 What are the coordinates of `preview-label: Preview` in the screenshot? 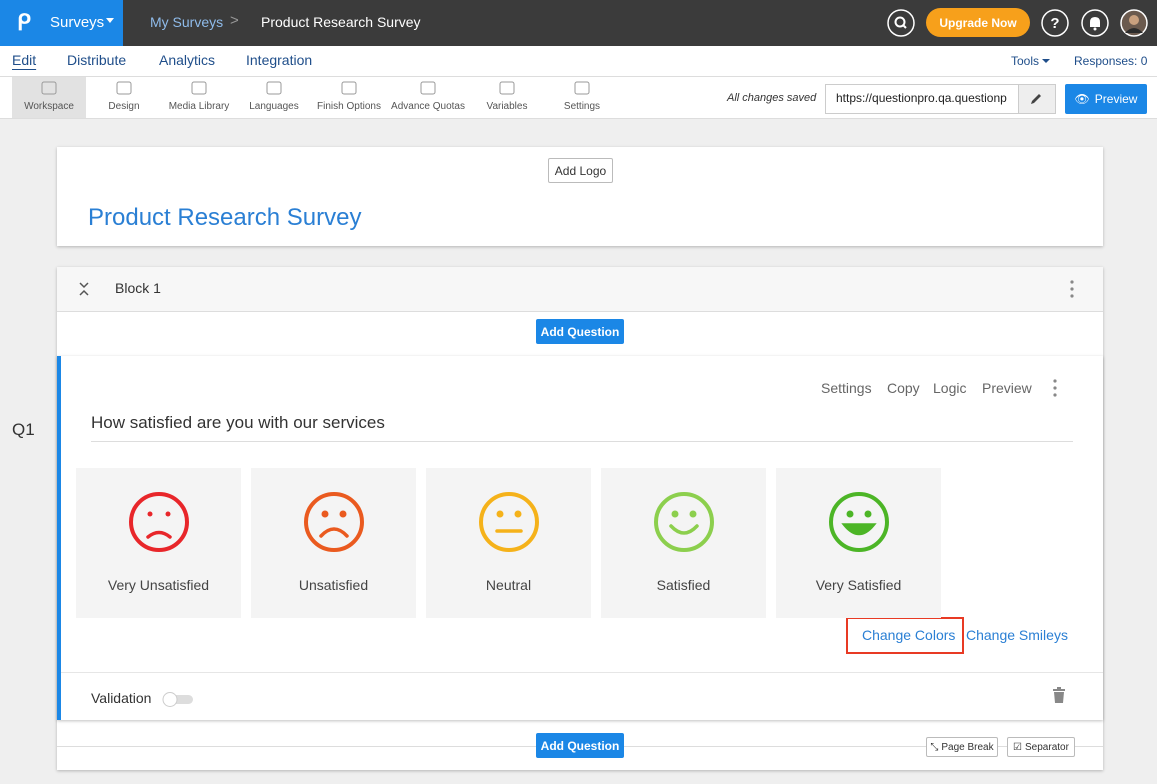 It's located at (1116, 99).